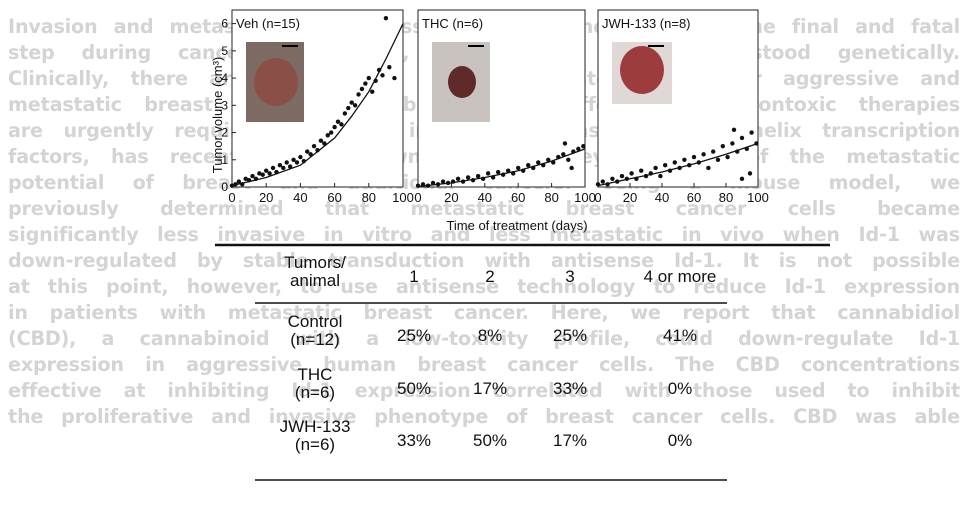 The height and width of the screenshot is (513, 968). What do you see at coordinates (680, 335) in the screenshot?
I see `table-cell: 41%` at bounding box center [680, 335].